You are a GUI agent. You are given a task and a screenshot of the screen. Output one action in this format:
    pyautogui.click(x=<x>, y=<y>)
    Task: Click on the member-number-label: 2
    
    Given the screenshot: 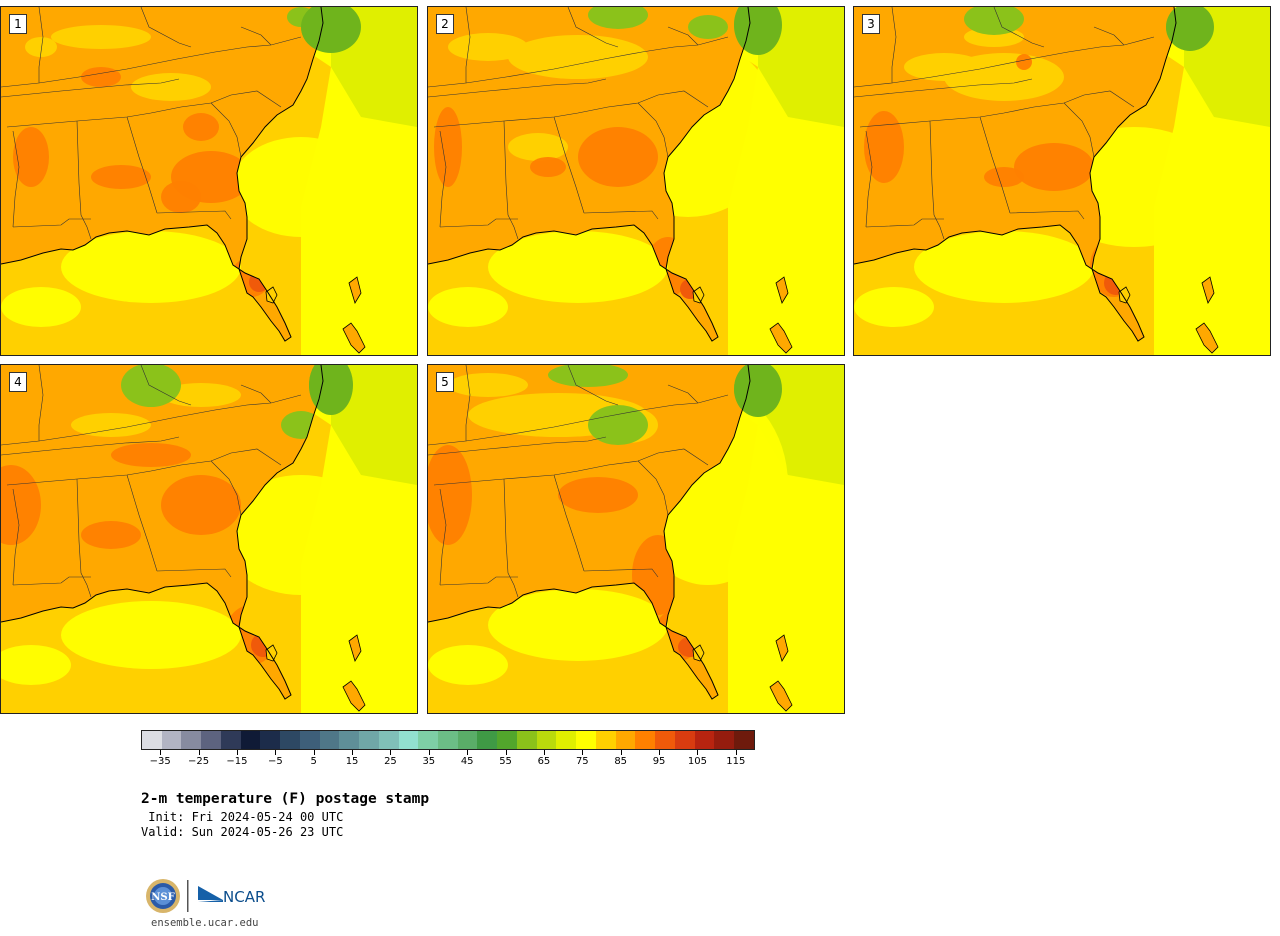 What is the action you would take?
    pyautogui.click(x=445, y=24)
    